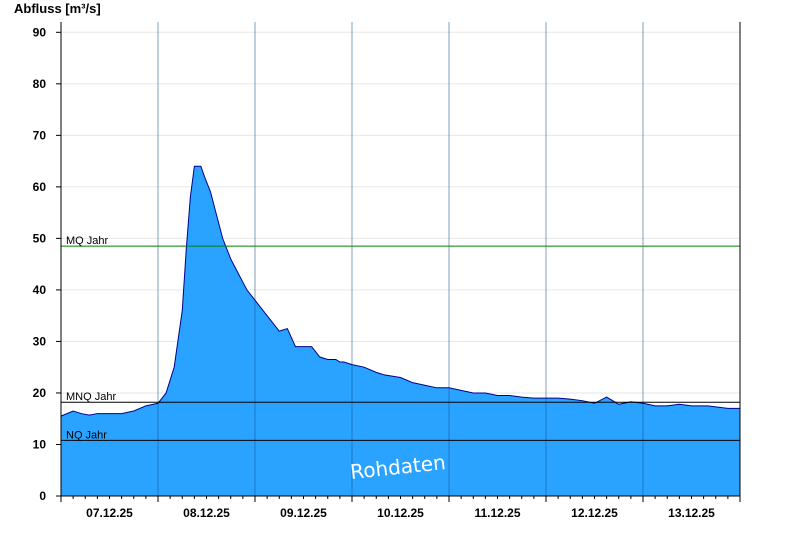 The height and width of the screenshot is (550, 800). What do you see at coordinates (594, 513) in the screenshot?
I see `x-tick-label: 12.12.25` at bounding box center [594, 513].